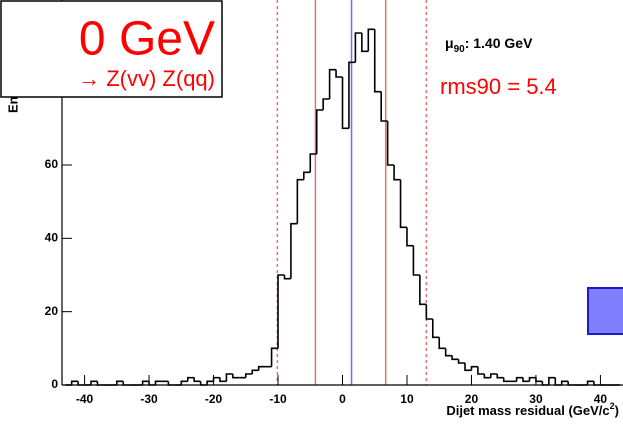 Image resolution: width=623 pixels, height=430 pixels. I want to click on x-tick-label: 40, so click(601, 399).